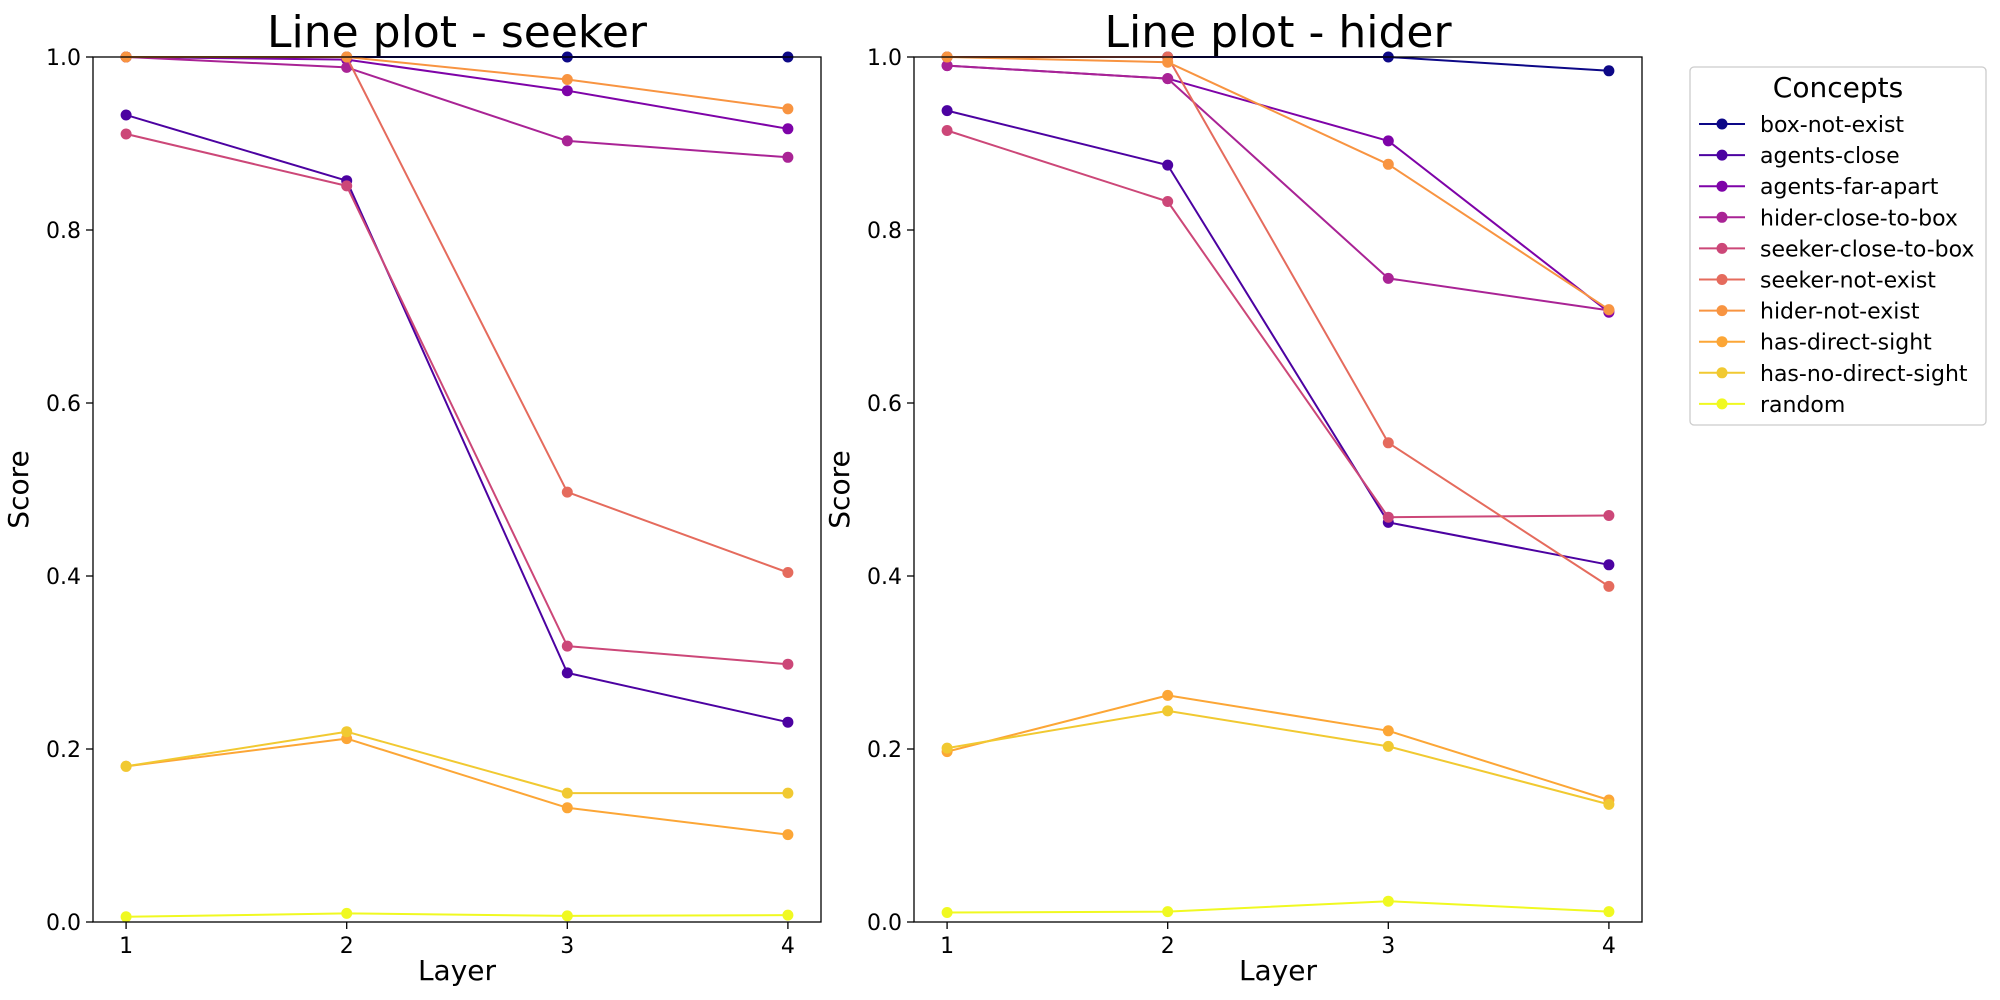 The width and height of the screenshot is (2000, 1000). I want to click on legend-item-random: random, so click(1772, 405).